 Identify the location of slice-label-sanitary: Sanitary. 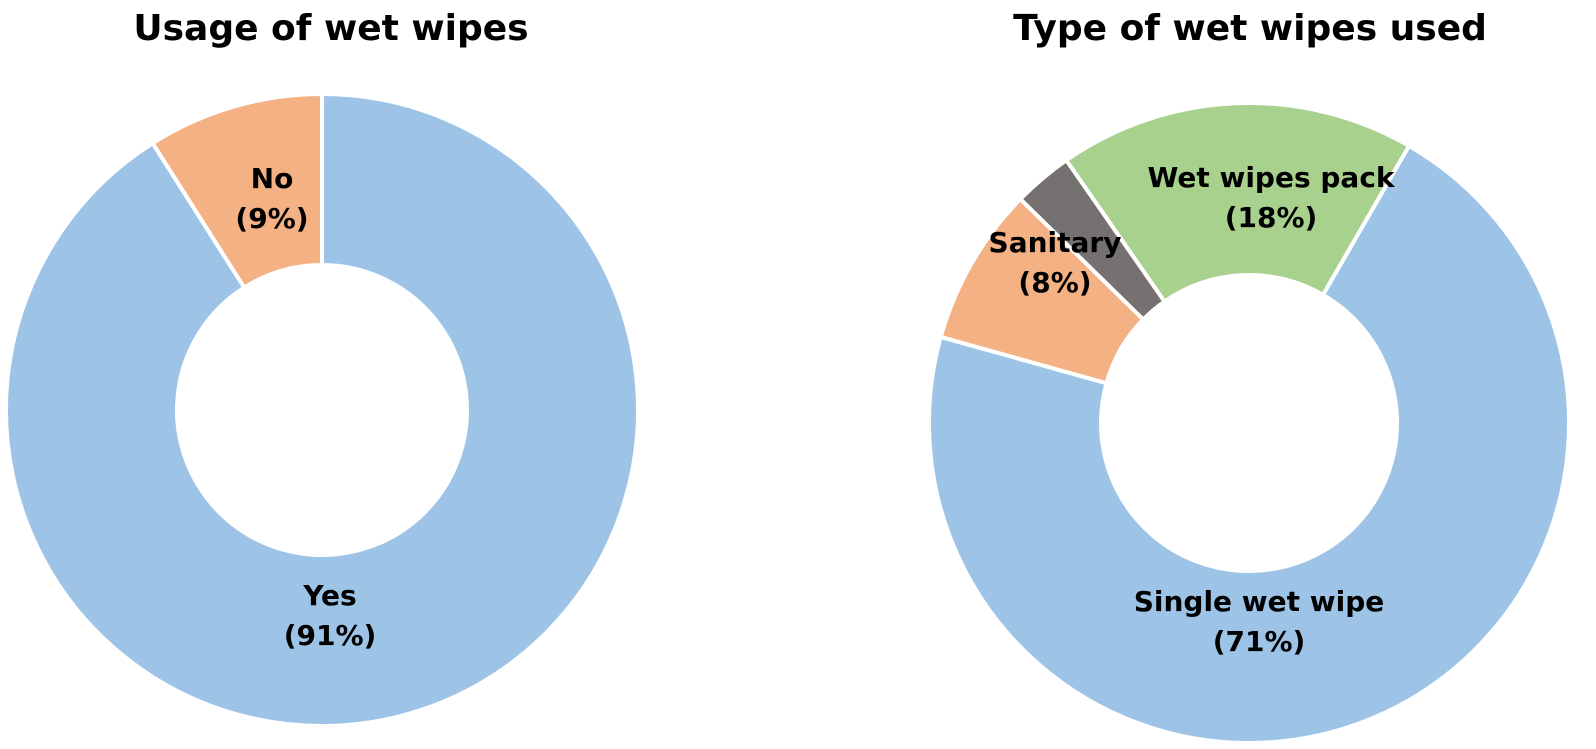
(1055, 242).